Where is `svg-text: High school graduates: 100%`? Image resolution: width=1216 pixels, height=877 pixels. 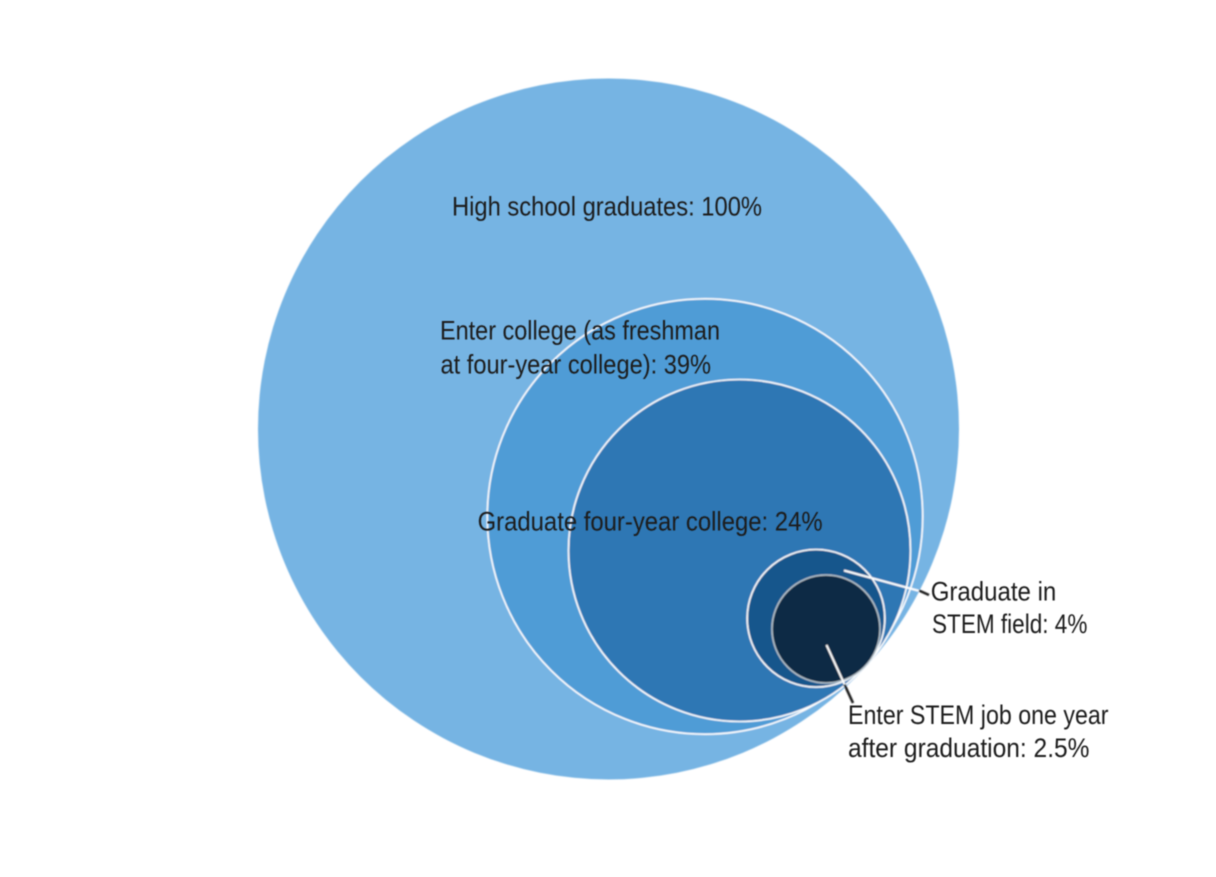 svg-text: High school graduates: 100% is located at coordinates (607, 207).